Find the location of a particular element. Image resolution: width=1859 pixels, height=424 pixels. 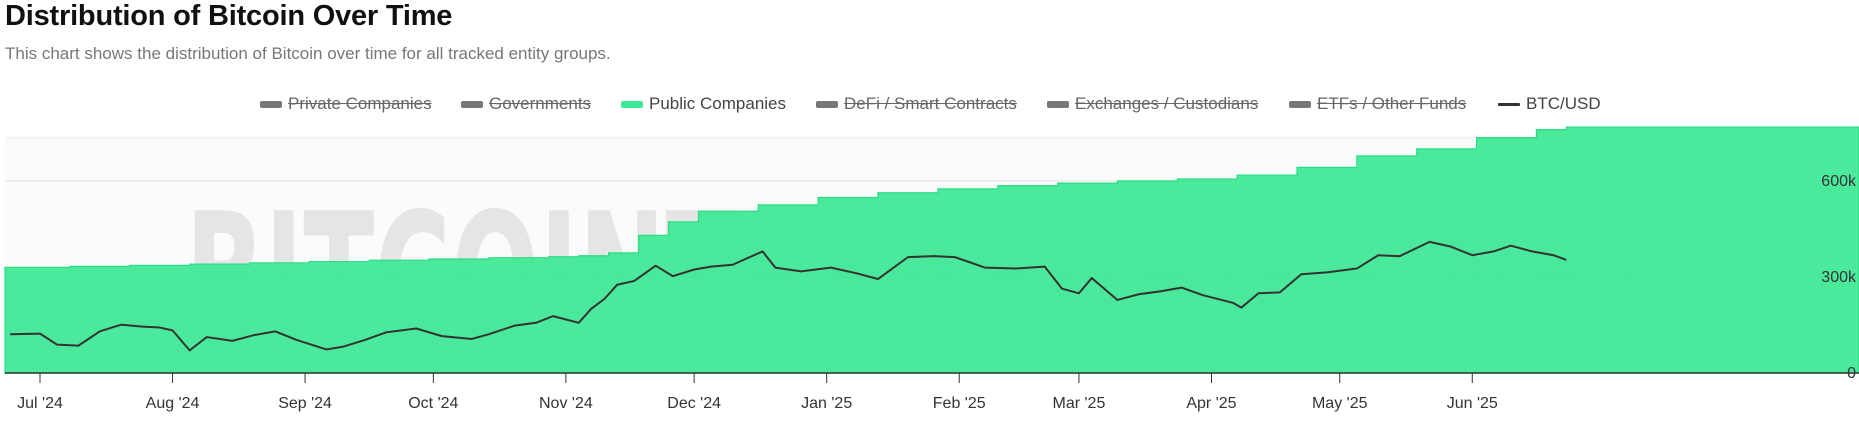

x-tick-label: Nov '24 is located at coordinates (566, 403).